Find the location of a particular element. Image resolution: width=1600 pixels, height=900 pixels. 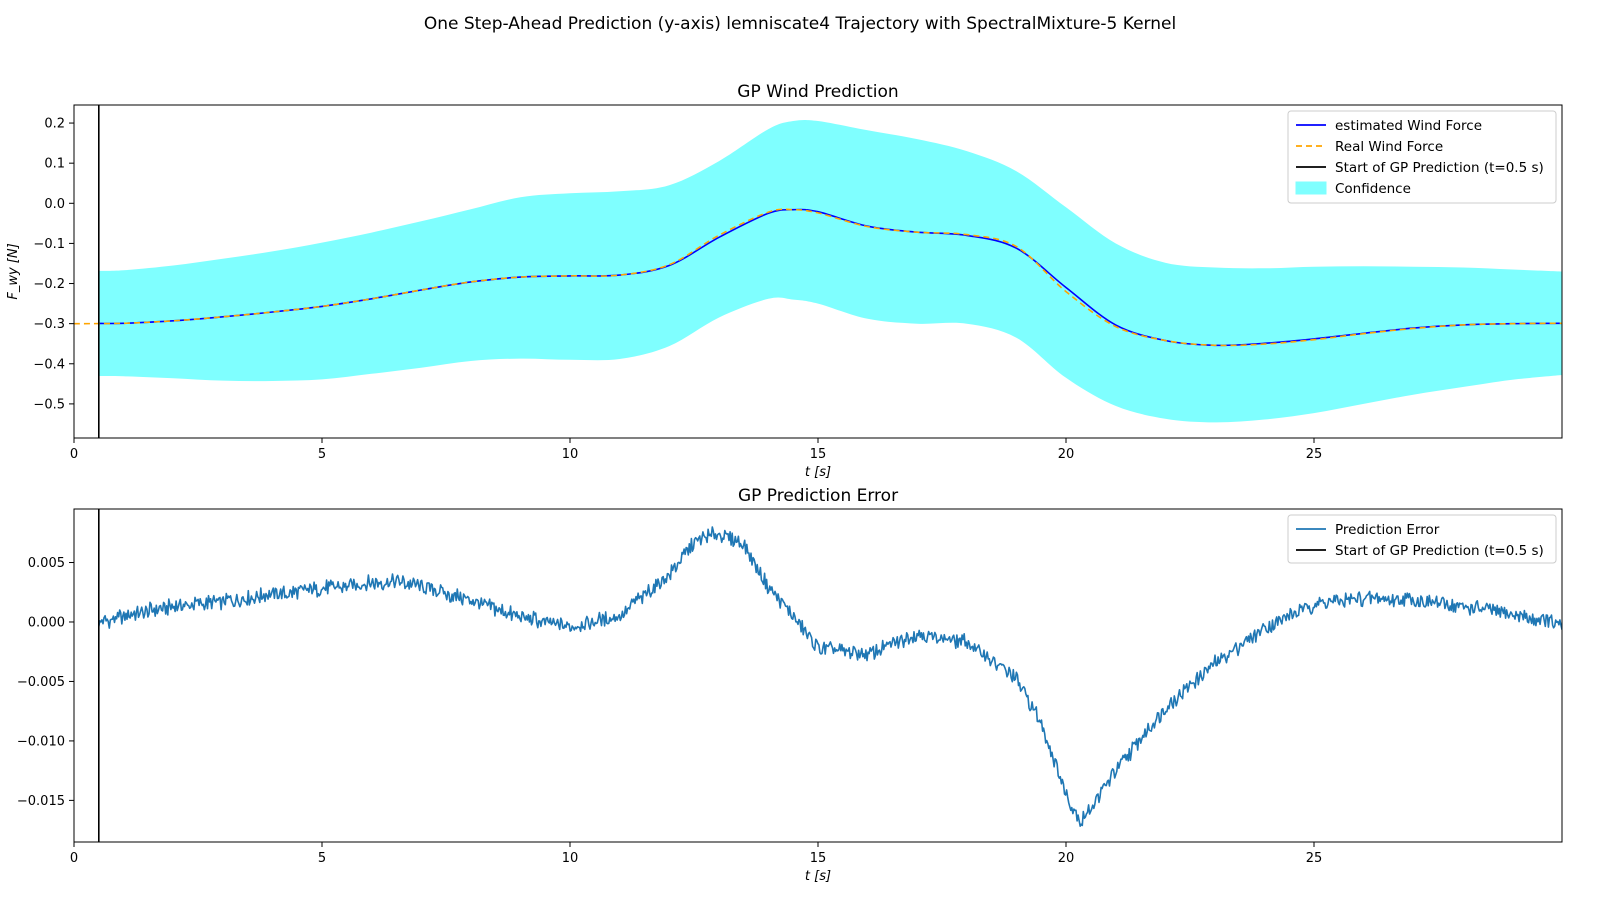

y-tick-label: −0.010 is located at coordinates (41, 741).